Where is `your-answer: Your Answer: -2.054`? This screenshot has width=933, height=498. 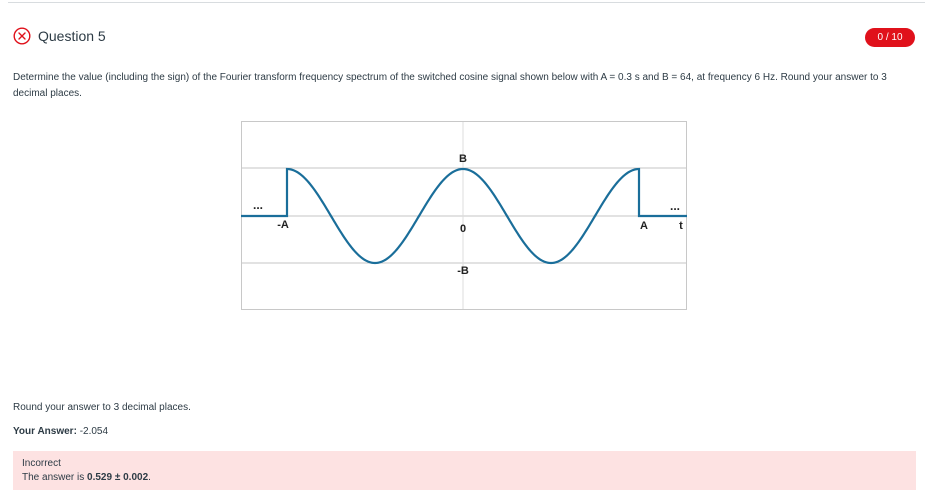 your-answer: Your Answer: -2.054 is located at coordinates (60, 431).